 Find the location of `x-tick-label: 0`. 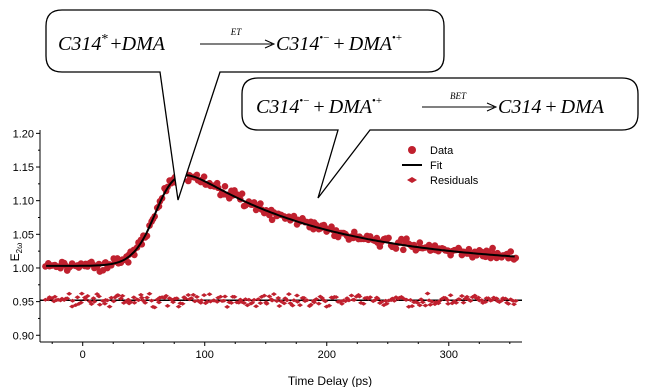

x-tick-label: 0 is located at coordinates (83, 355).